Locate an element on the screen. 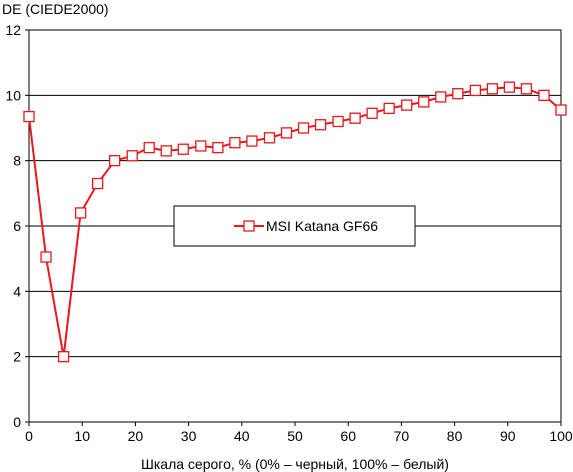 This screenshot has width=573, height=472. y-tick-label: 6 is located at coordinates (17, 226).